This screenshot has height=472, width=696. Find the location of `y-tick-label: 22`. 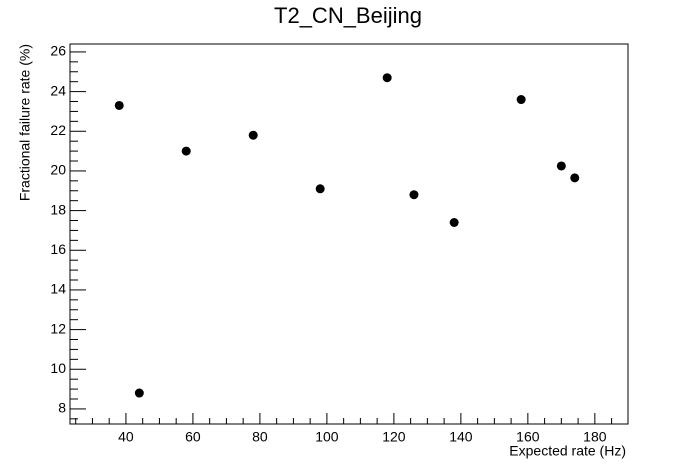

y-tick-label: 22 is located at coordinates (58, 130).